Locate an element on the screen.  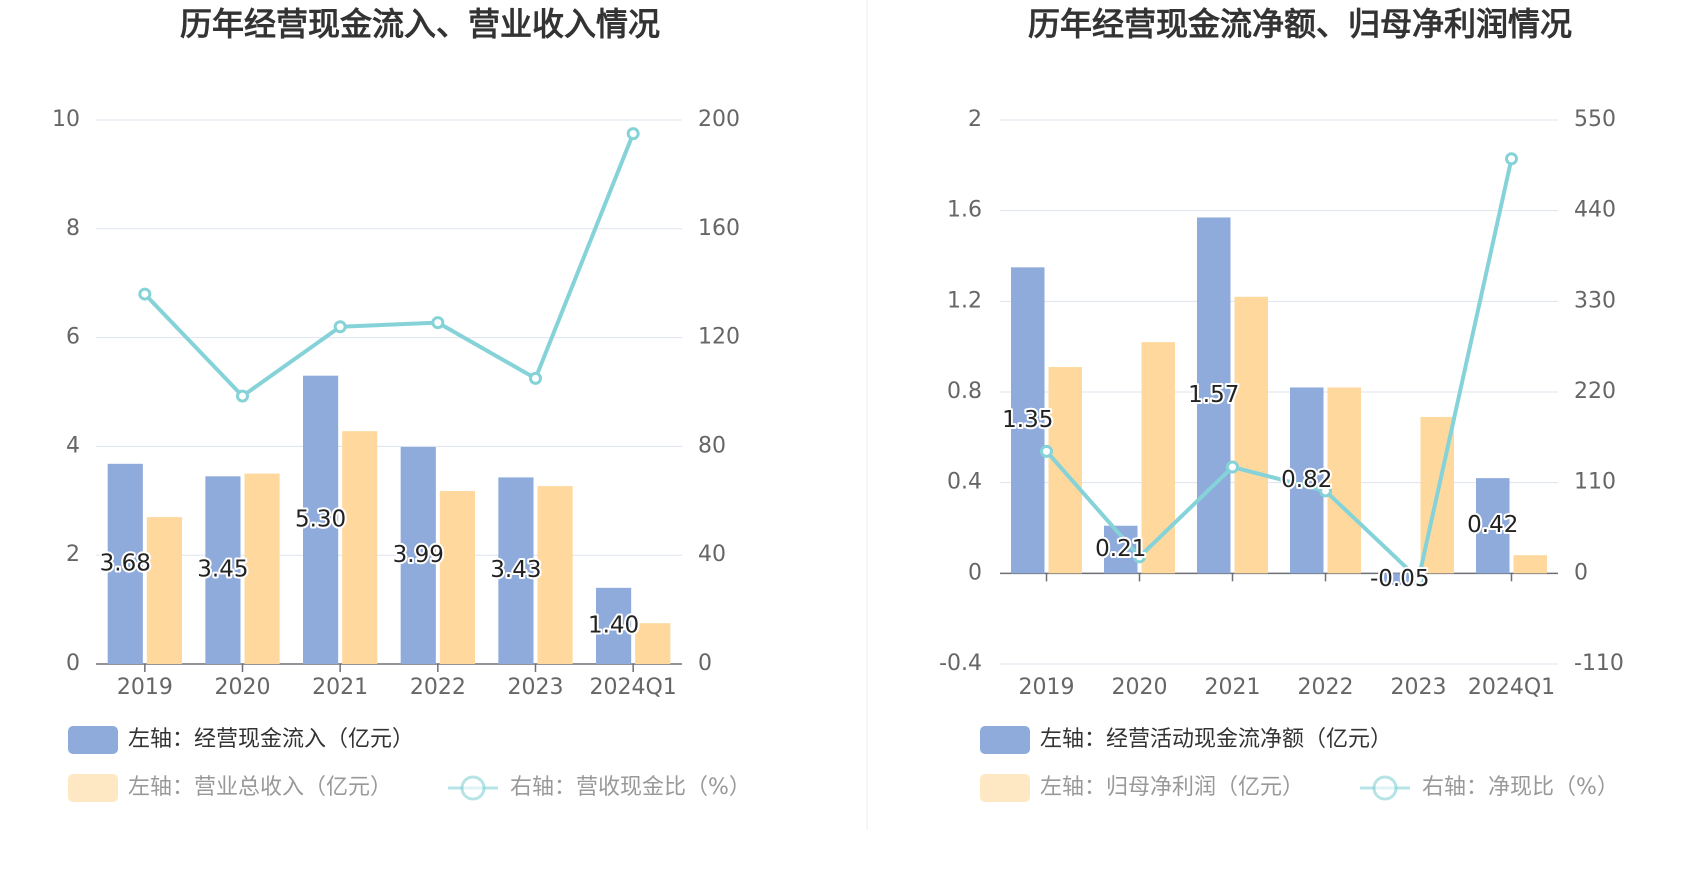
chart-2-x-tick-label: 2024Q1 is located at coordinates (1511, 687).